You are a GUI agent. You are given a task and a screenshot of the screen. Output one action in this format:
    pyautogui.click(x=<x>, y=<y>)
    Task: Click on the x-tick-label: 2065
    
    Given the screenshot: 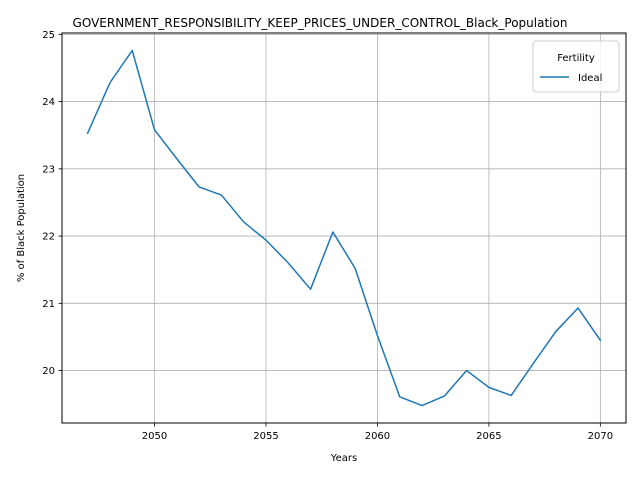 What is the action you would take?
    pyautogui.click(x=488, y=436)
    